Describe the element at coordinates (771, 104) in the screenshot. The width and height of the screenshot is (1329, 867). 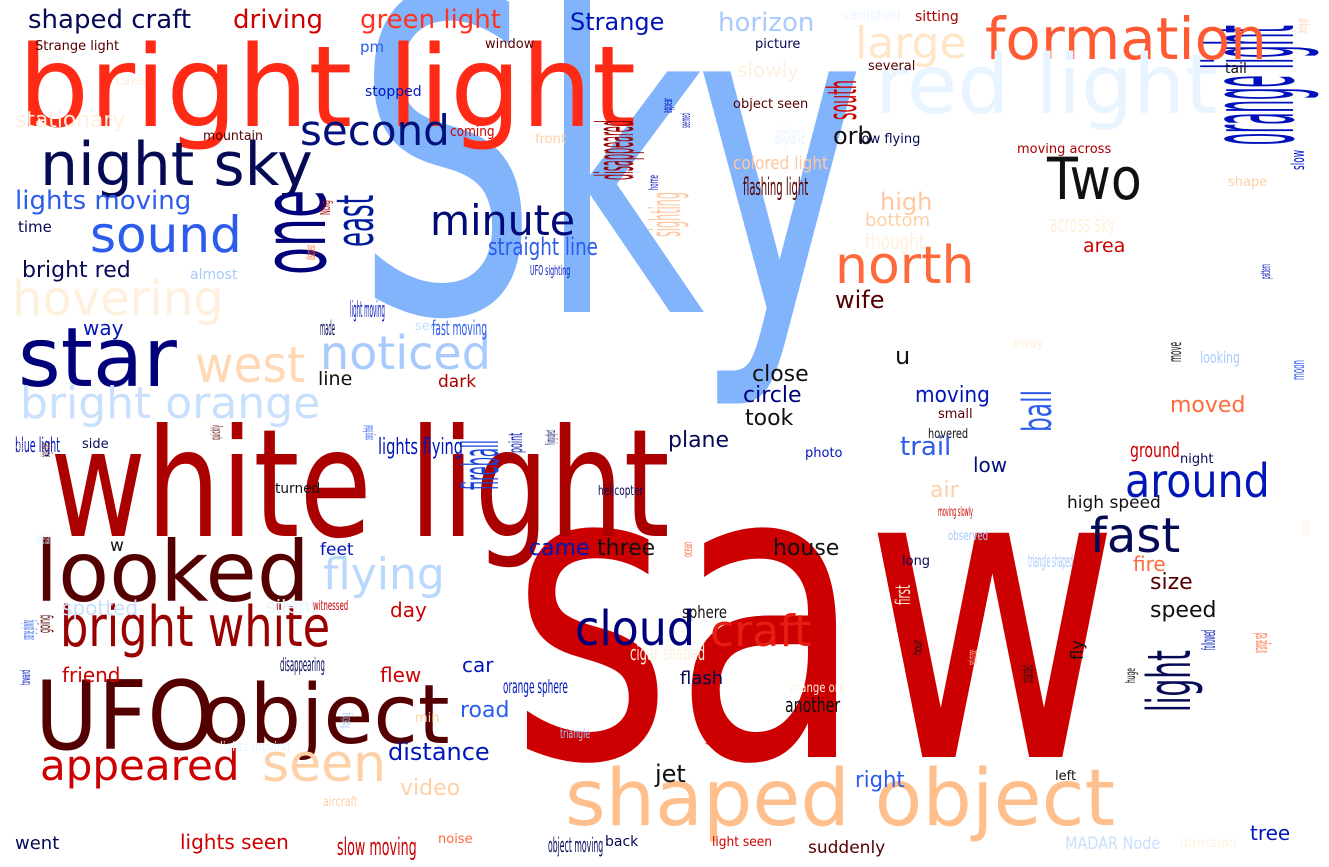
I see `word-object-seen: object seen` at that location.